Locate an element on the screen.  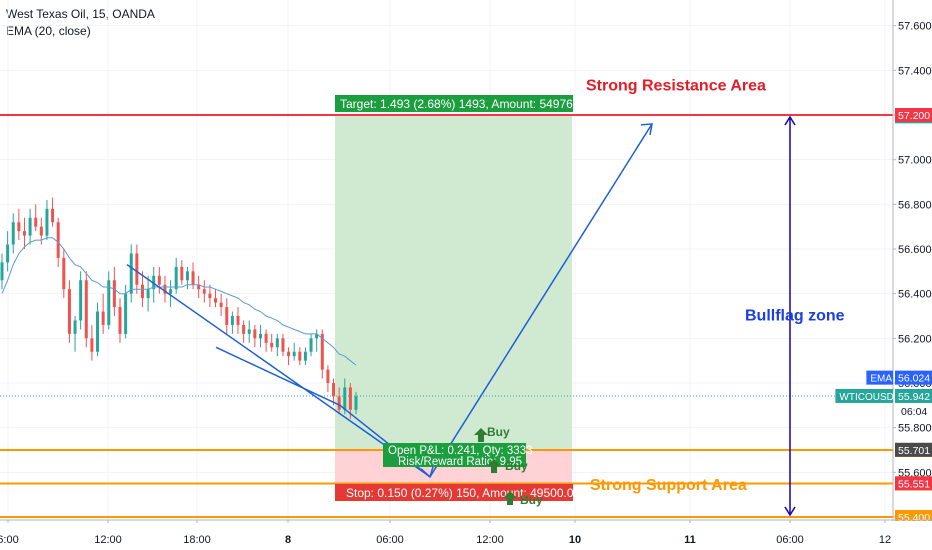
time-axis: 6:00 12:00 18:00 8 06:00 12:00 10 11 06:00 12 is located at coordinates (466, 534).